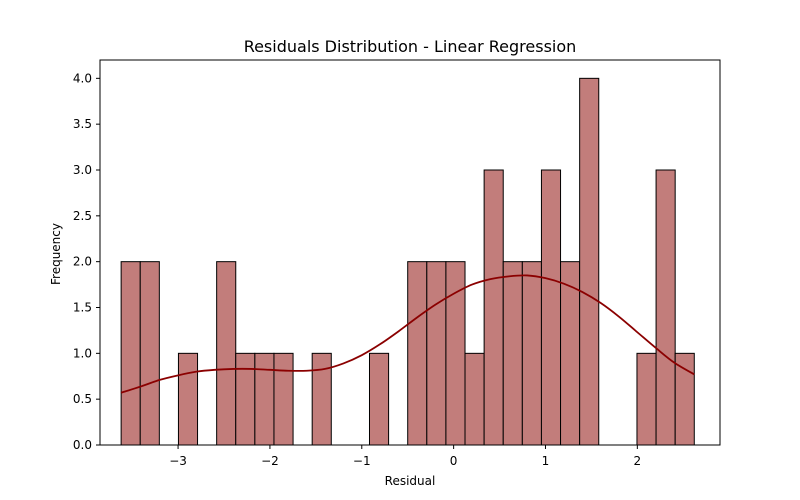 Image resolution: width=800 pixels, height=500 pixels. I want to click on x-tick-label: −3, so click(178, 461).